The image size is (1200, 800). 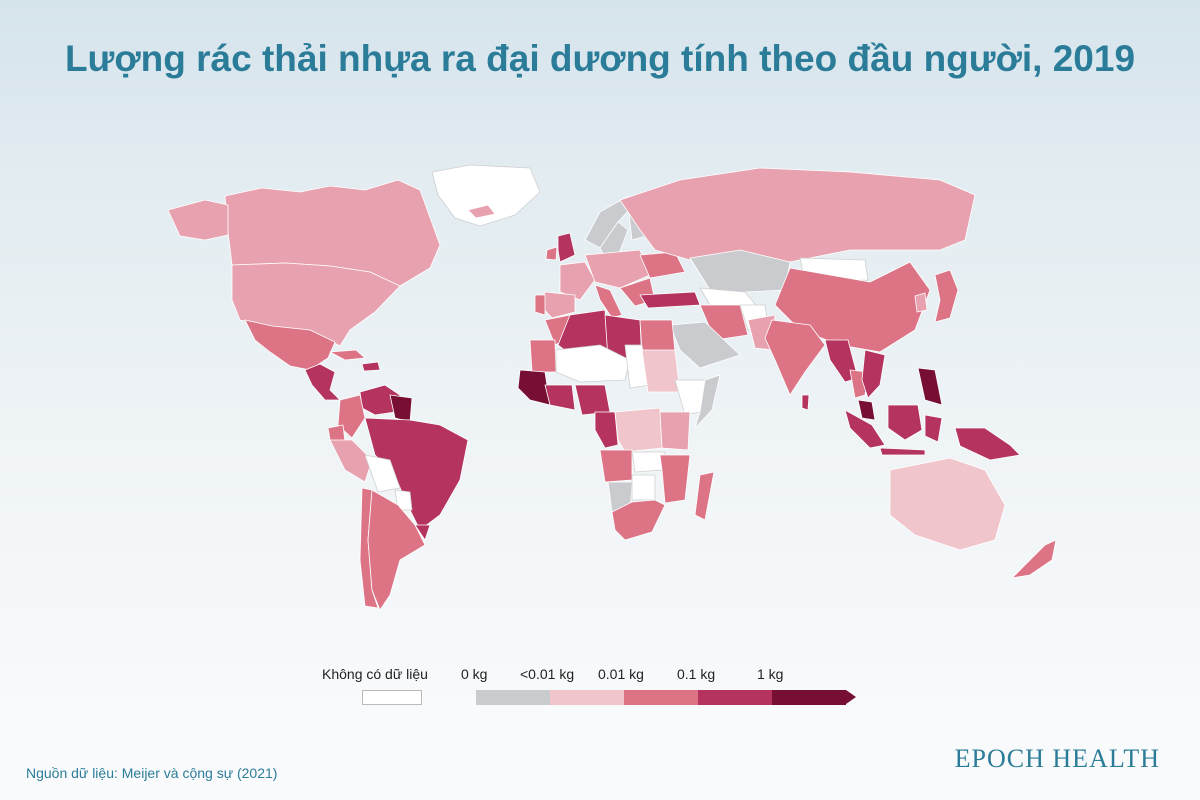 What do you see at coordinates (566, 247) in the screenshot?
I see `region-united-kingdom` at bounding box center [566, 247].